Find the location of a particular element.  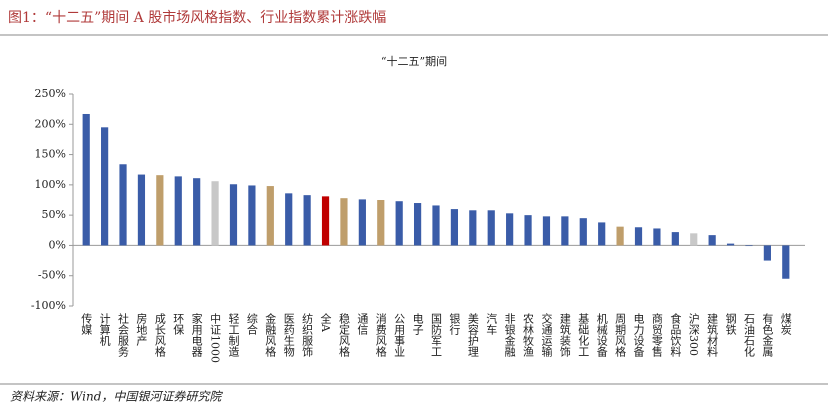

x-tick-label: 国防军工 is located at coordinates (436, 335).